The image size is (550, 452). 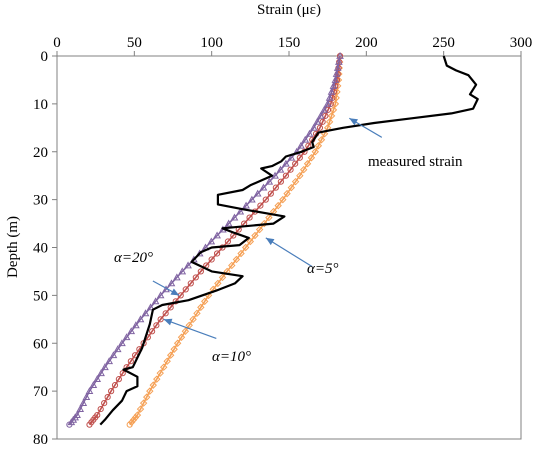 What do you see at coordinates (133, 258) in the screenshot?
I see `annotation-alpha-20: α=20°` at bounding box center [133, 258].